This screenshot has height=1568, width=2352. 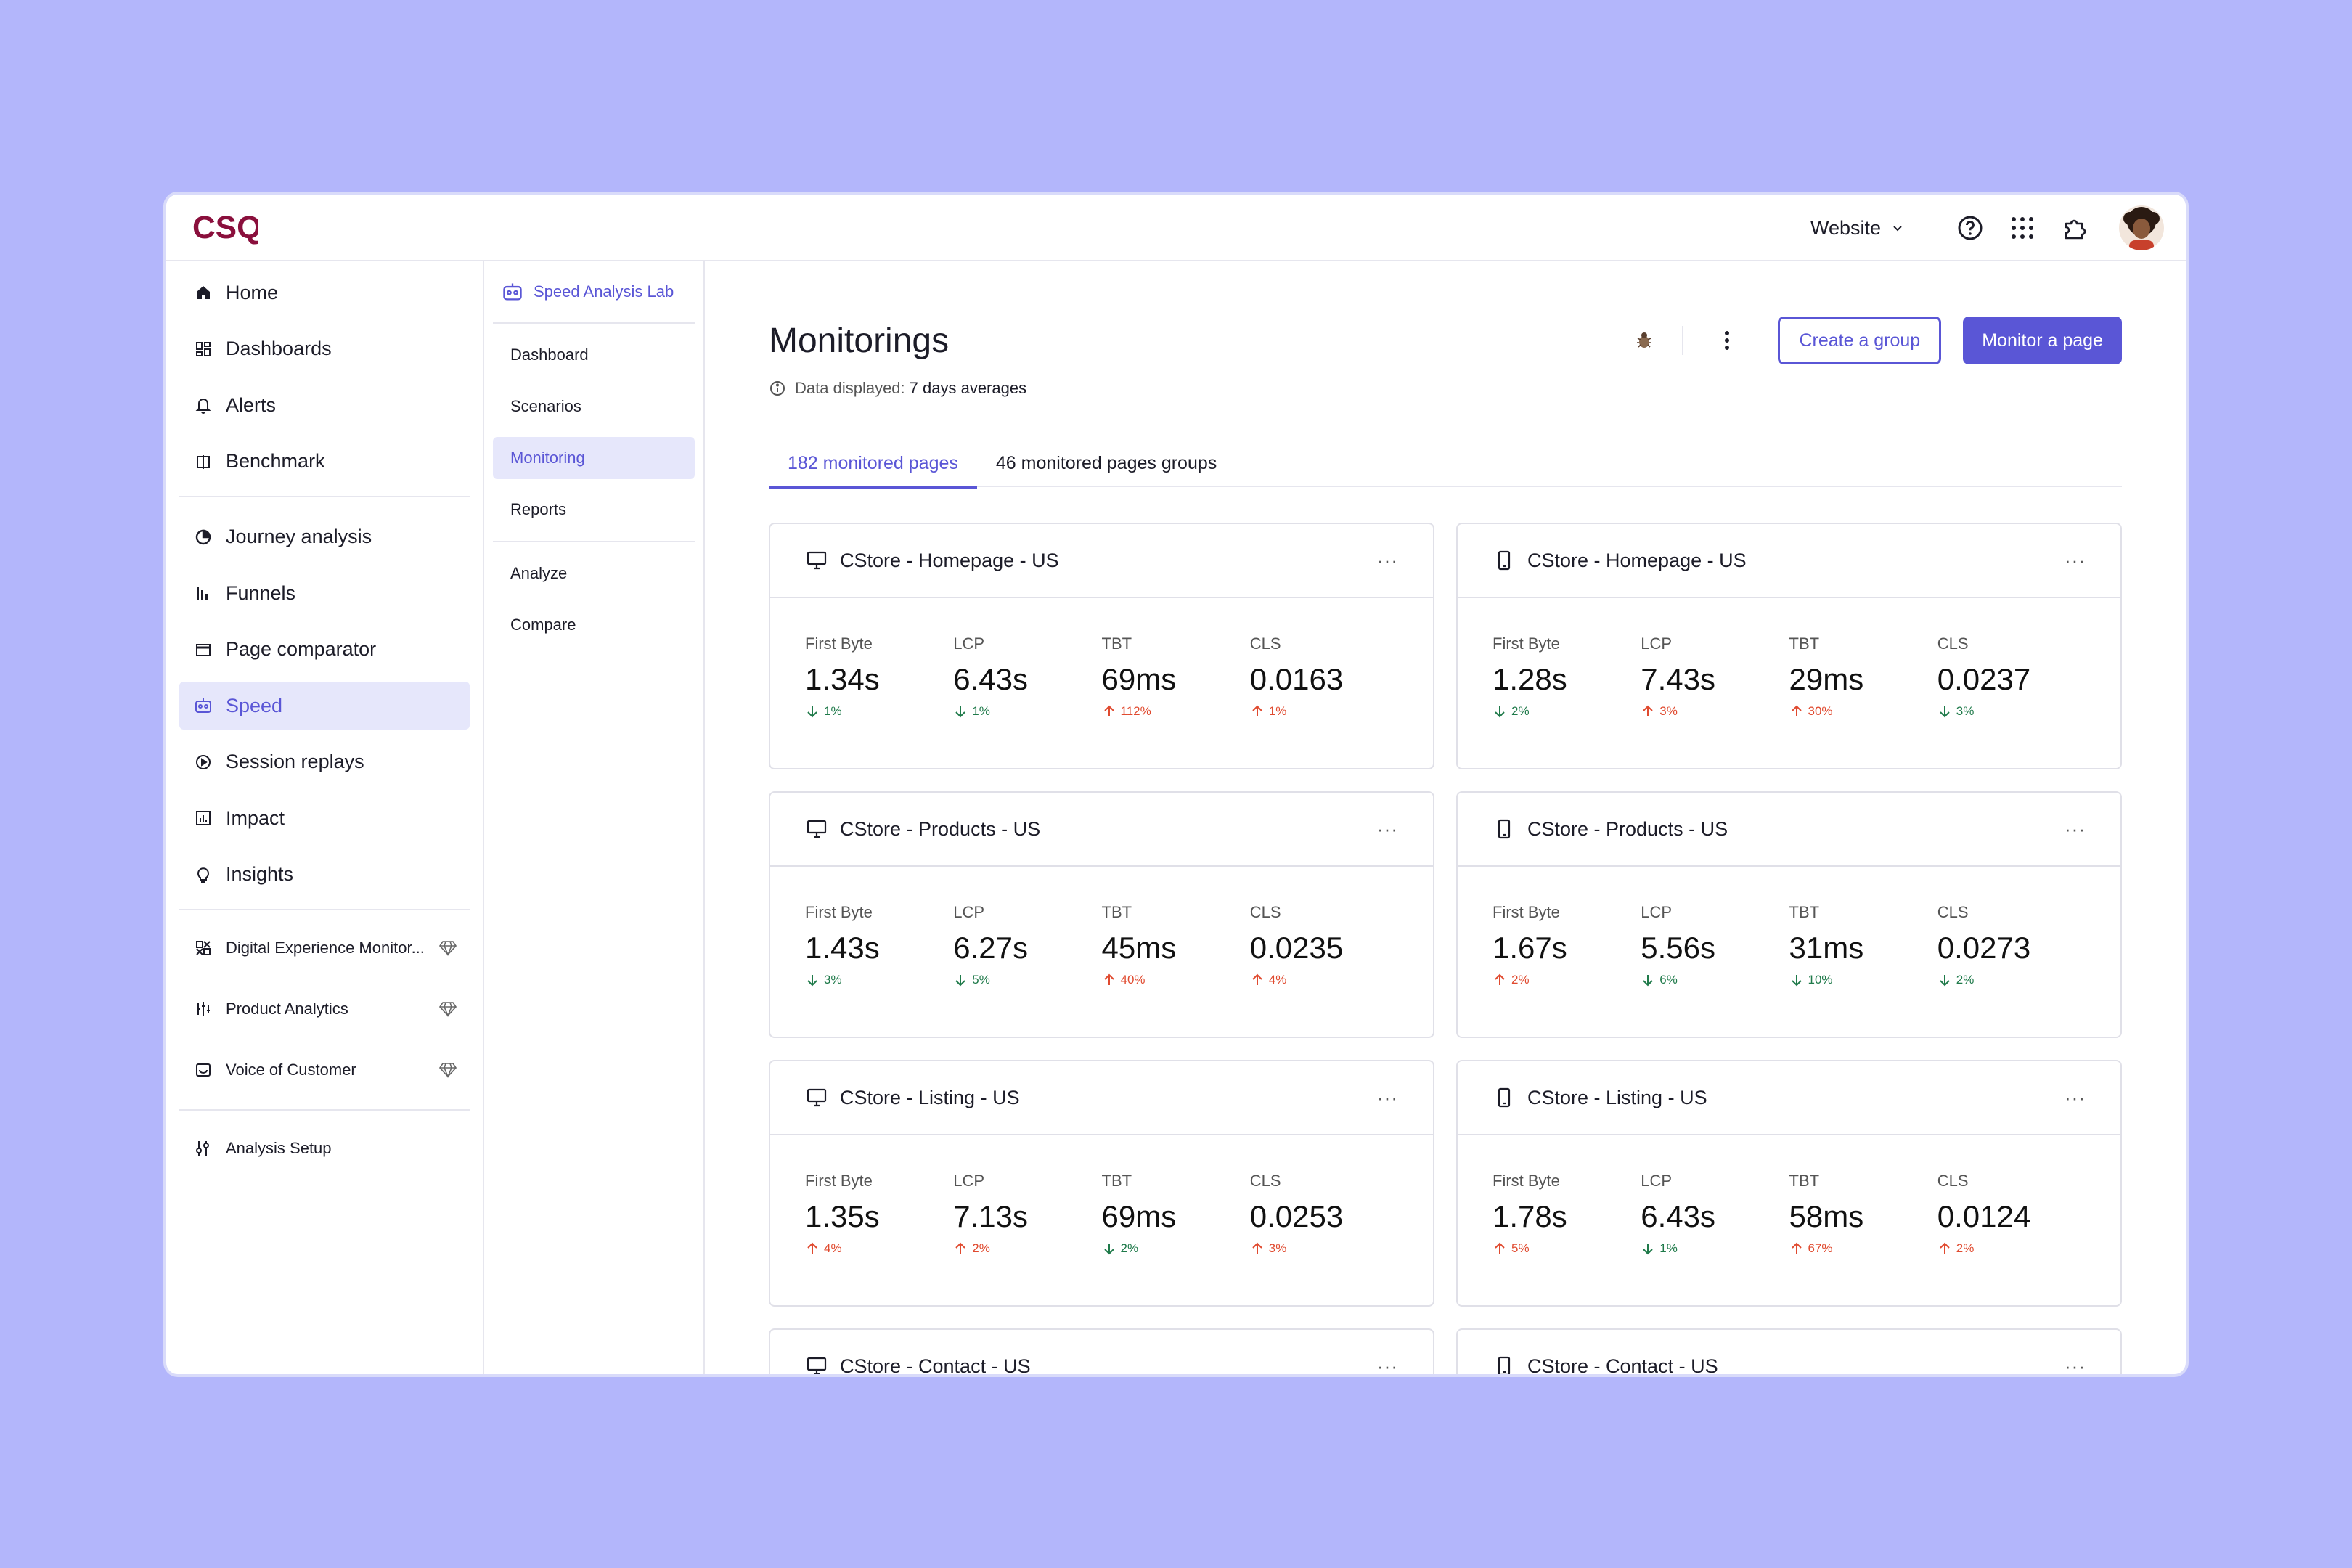 I want to click on help-icon, so click(x=1970, y=228).